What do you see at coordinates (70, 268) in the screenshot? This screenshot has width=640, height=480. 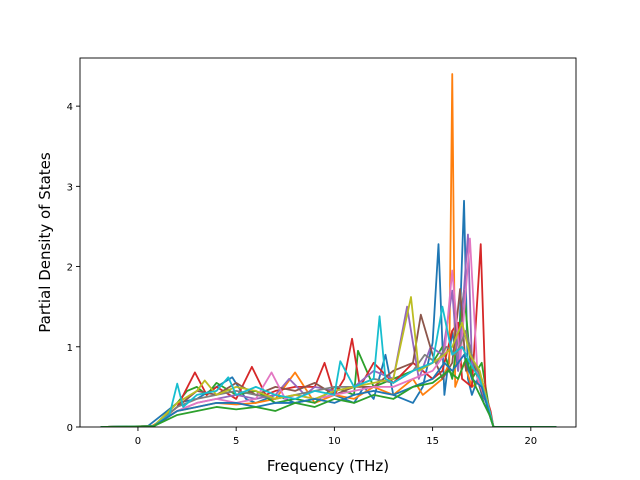 I see `y-tick-label: 2` at bounding box center [70, 268].